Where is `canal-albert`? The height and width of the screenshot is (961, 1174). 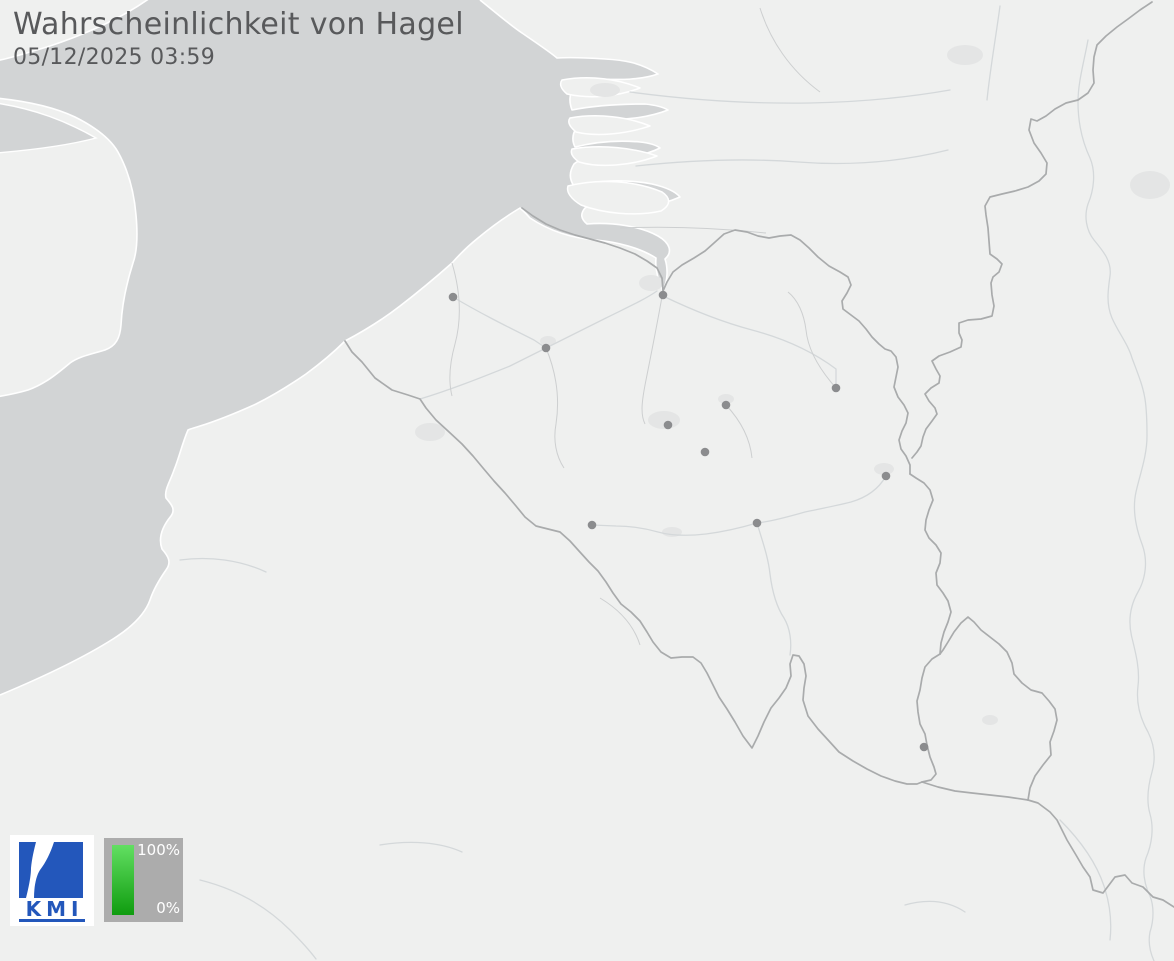
canal-albert is located at coordinates (749, 342).